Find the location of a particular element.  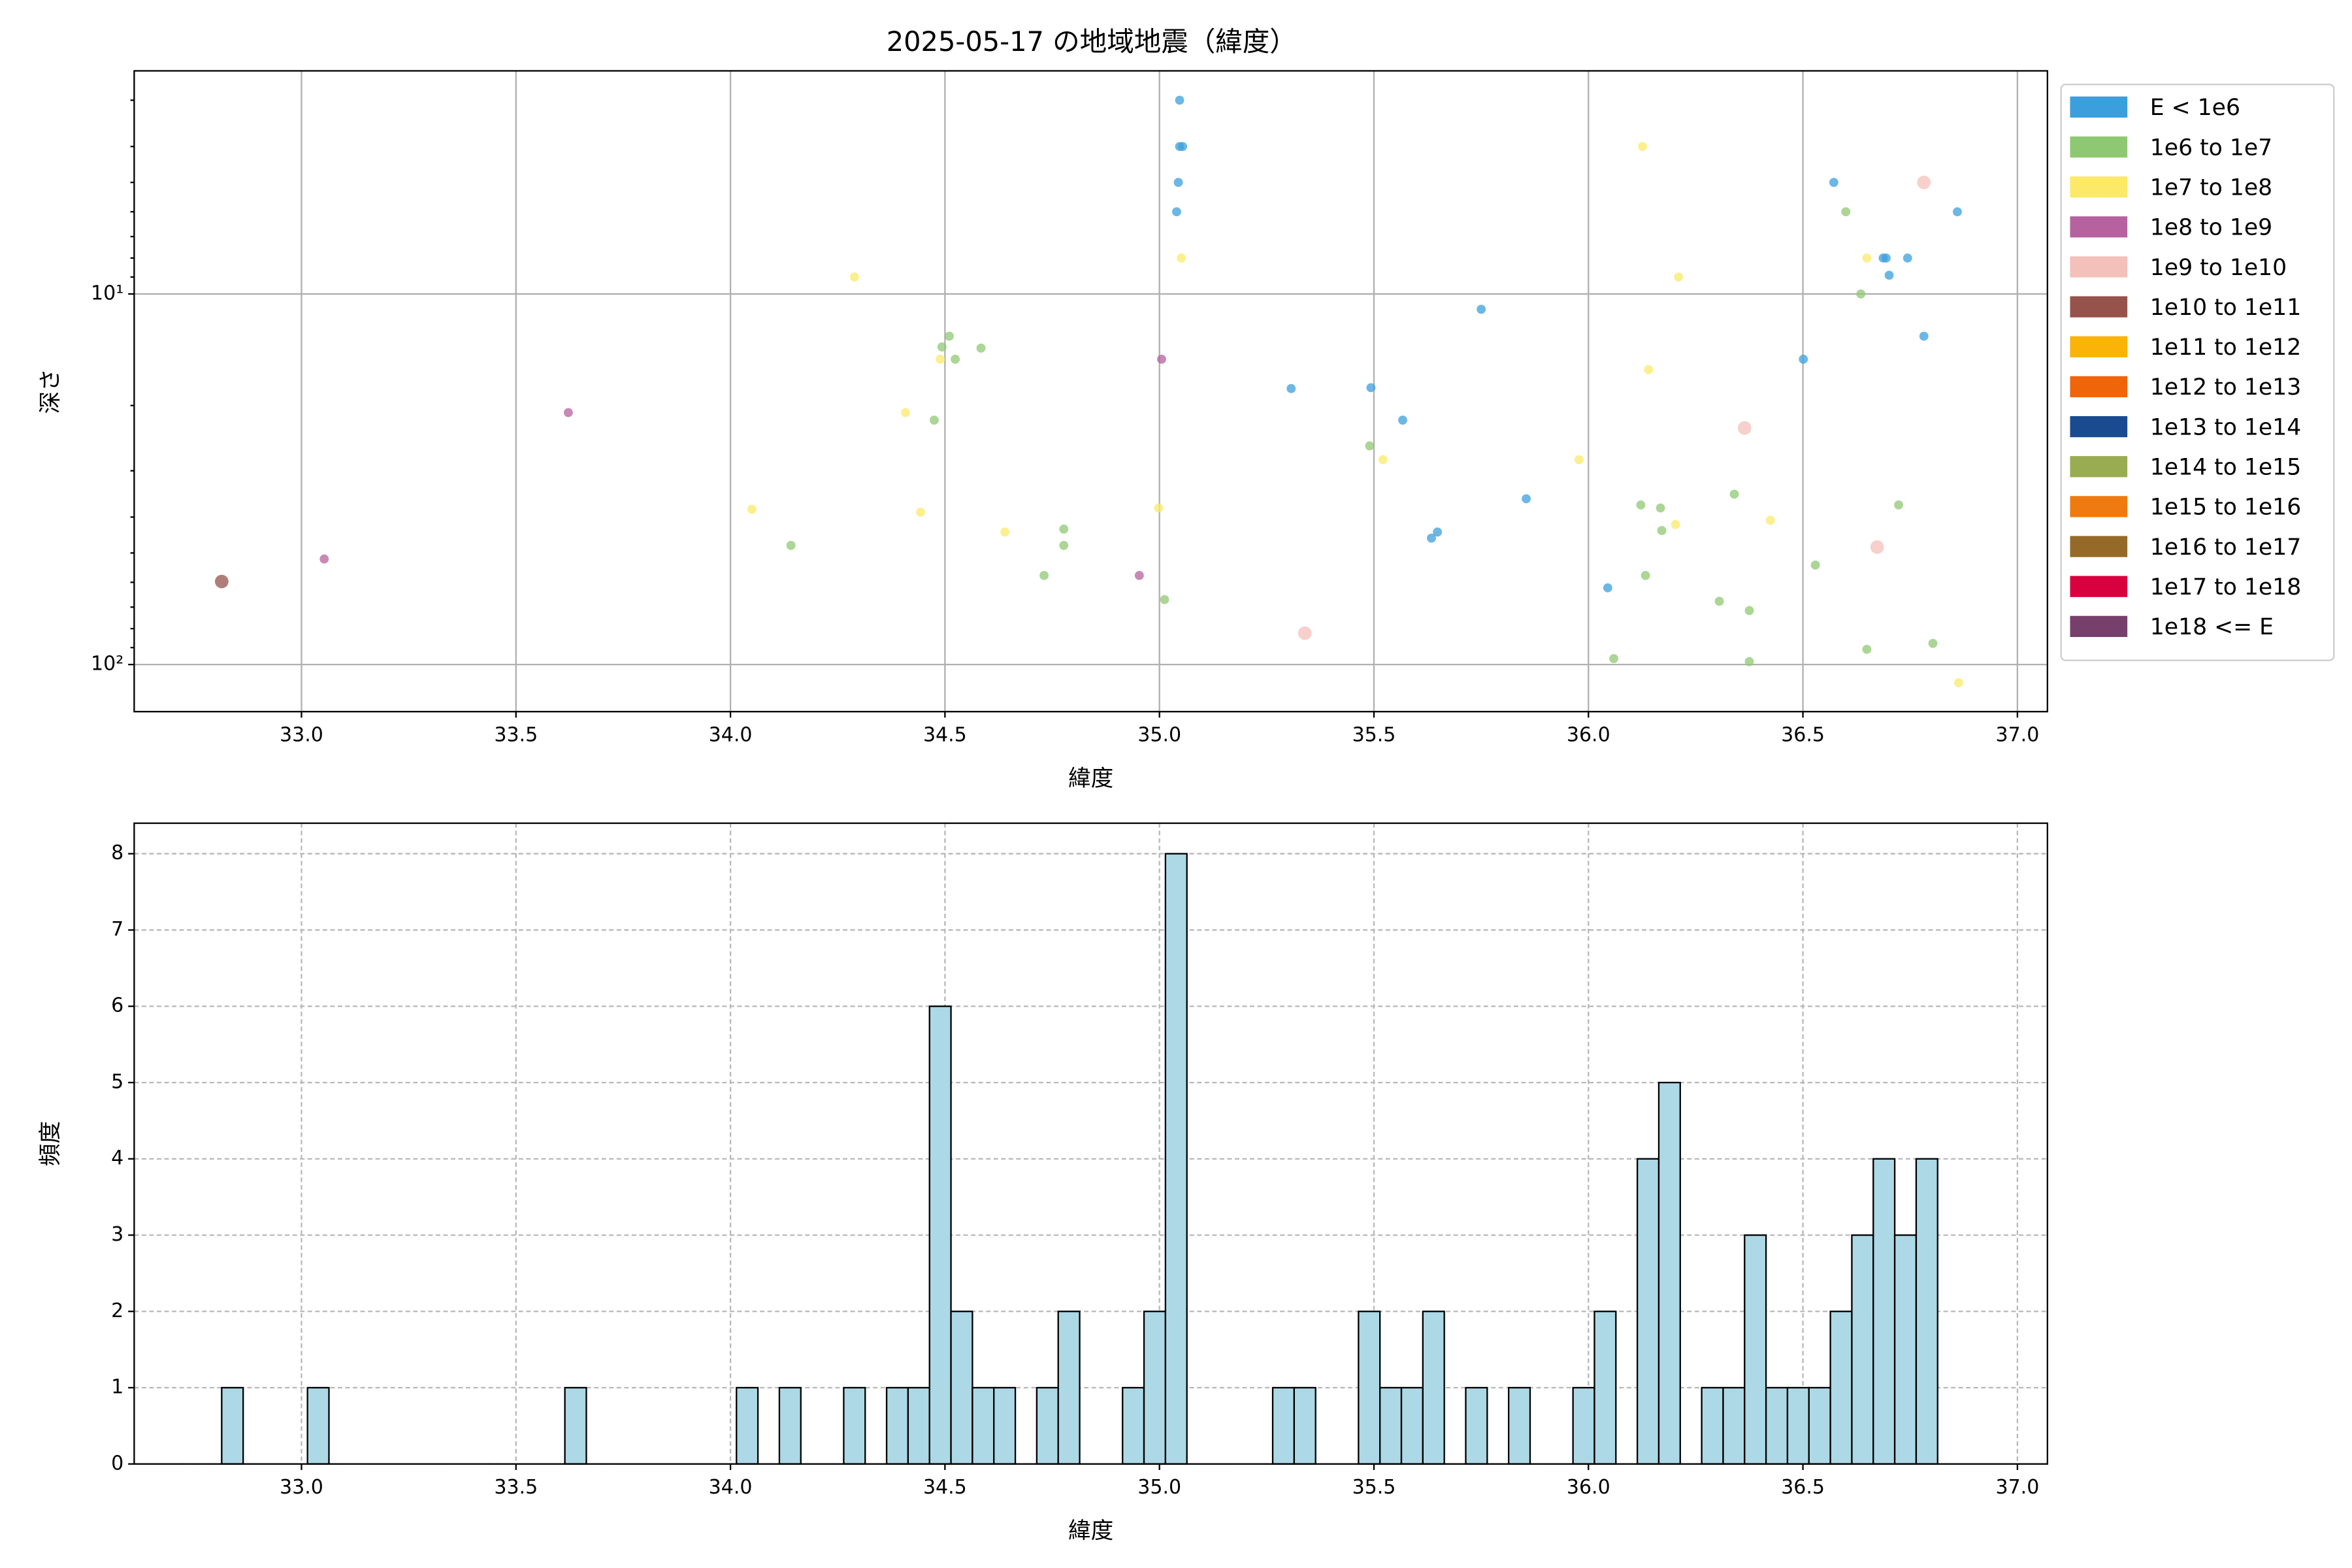

x-tick-label: 36.0 is located at coordinates (1588, 735).